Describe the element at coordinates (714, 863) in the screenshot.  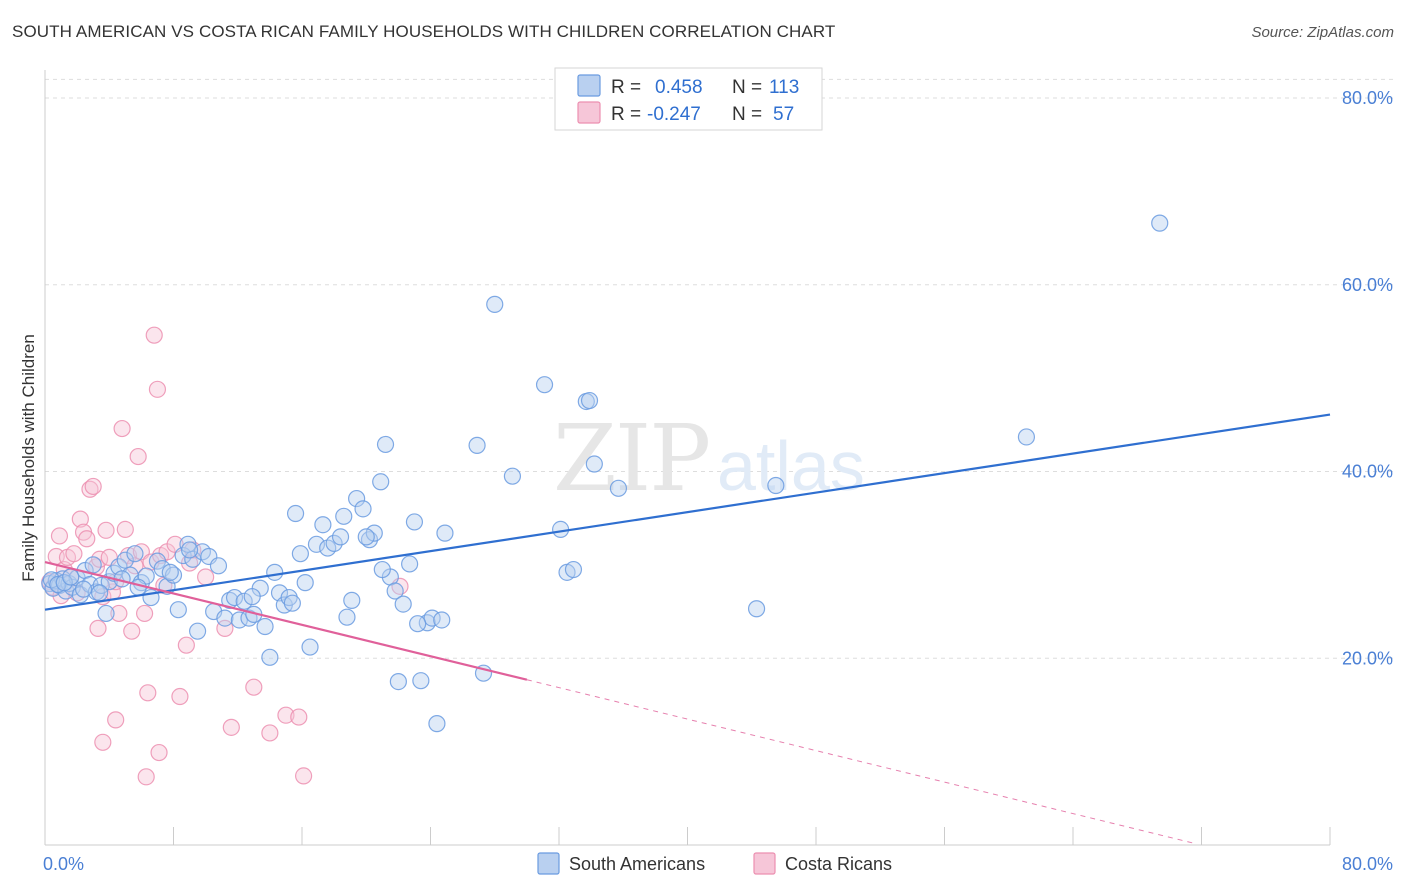
I see `series-legend: South Americans Costa Ricans` at that location.